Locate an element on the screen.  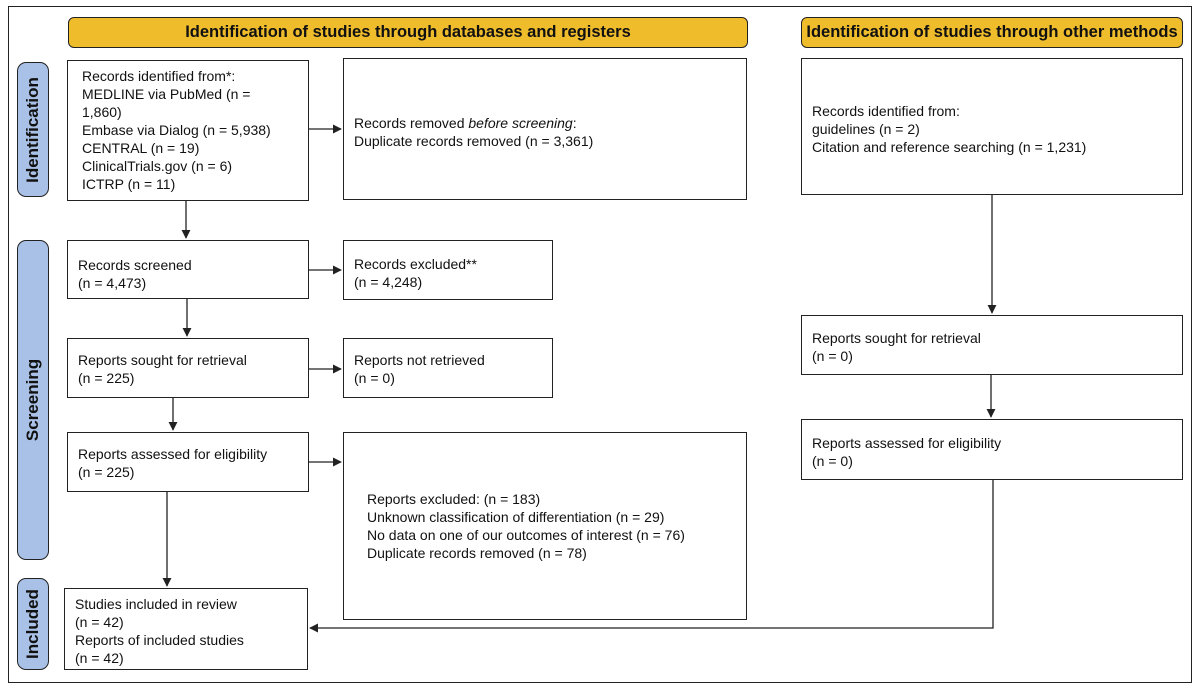
reports-sought-line: (n = 225) is located at coordinates (106, 378).